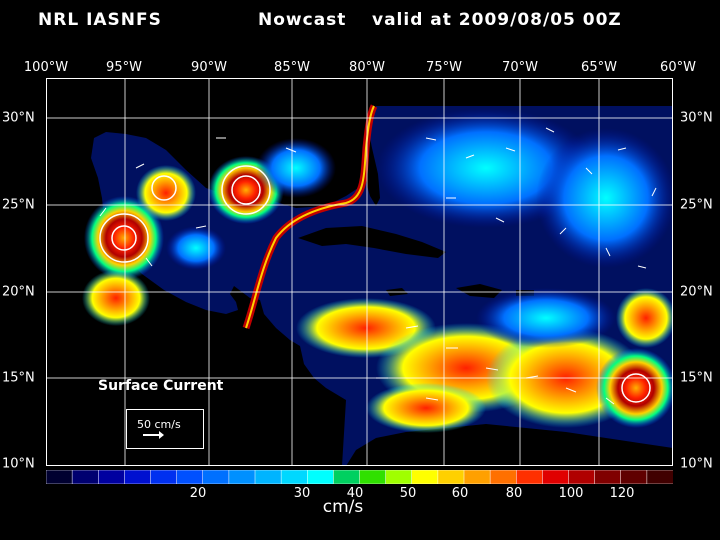  I want to click on lat-label-30n-right: 30°N, so click(696, 118).